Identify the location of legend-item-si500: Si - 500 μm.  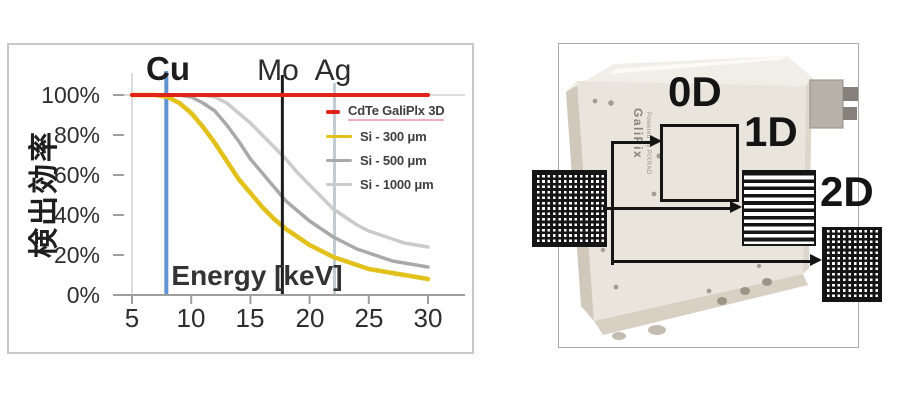
(385, 160).